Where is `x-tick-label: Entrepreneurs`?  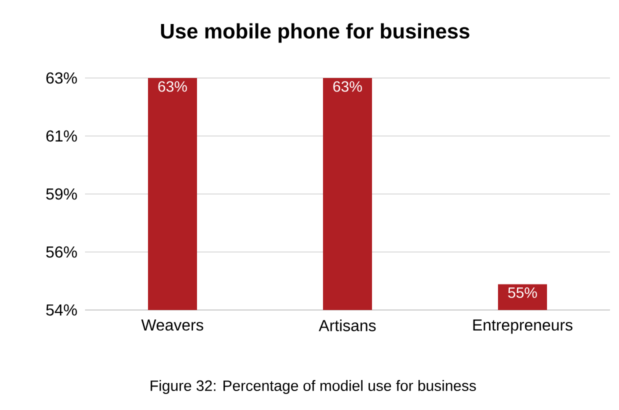
x-tick-label: Entrepreneurs is located at coordinates (522, 327).